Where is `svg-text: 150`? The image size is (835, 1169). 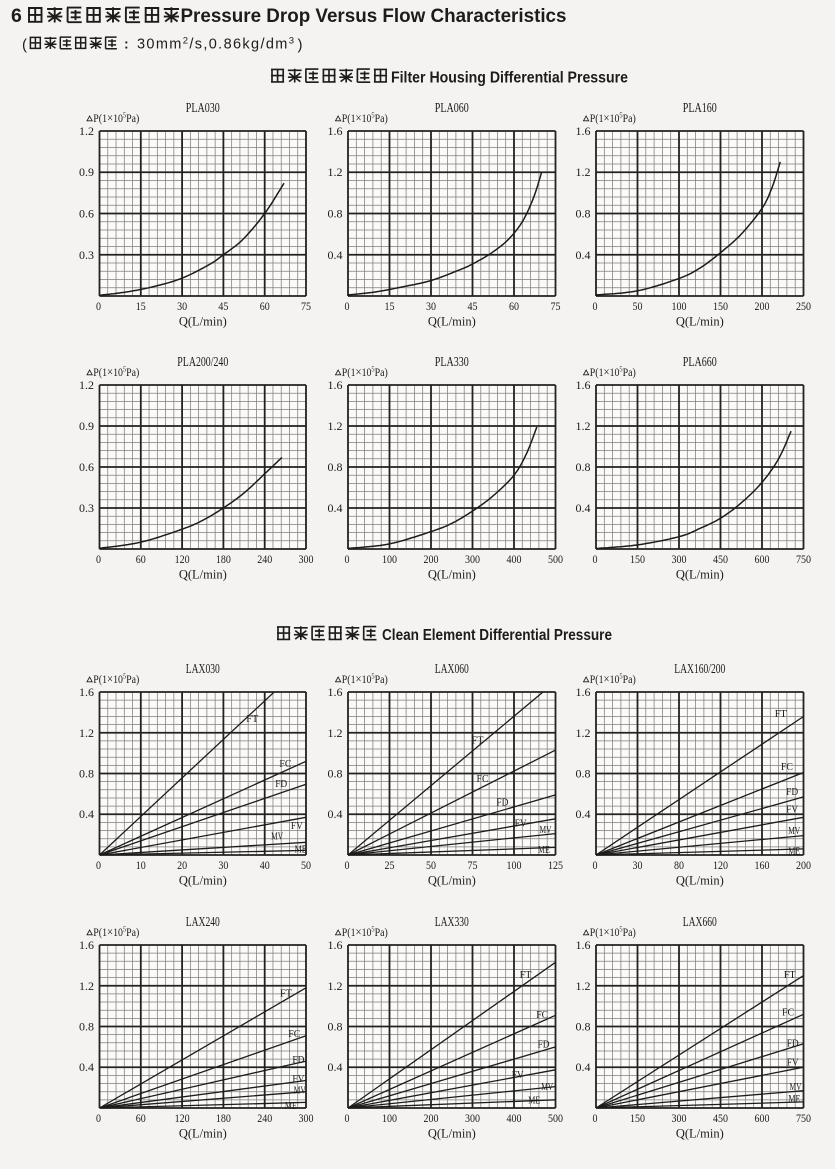
svg-text: 150 is located at coordinates (637, 1119).